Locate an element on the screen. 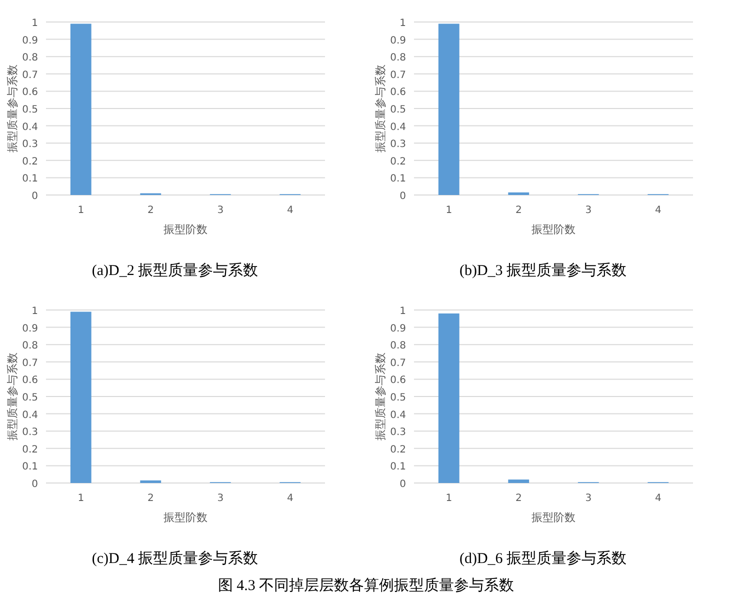 The width and height of the screenshot is (733, 613). caption: 图 4.3 不同掉层层数各算例振型质量参与系数 is located at coordinates (366, 585).